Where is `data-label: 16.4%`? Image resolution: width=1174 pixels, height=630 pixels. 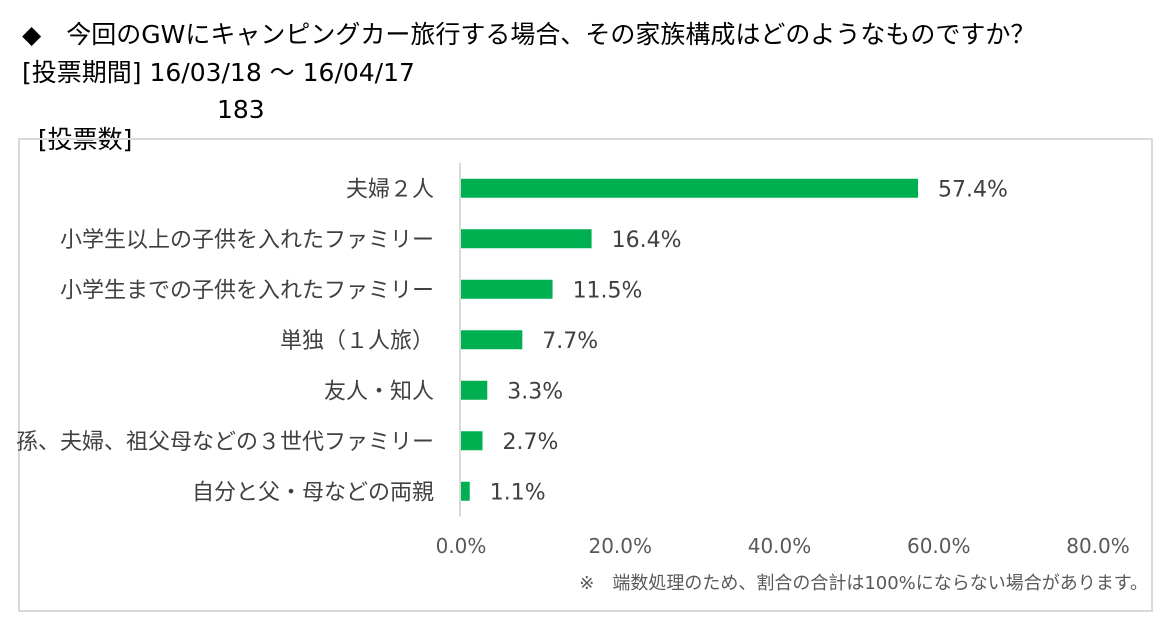
data-label: 16.4% is located at coordinates (647, 240).